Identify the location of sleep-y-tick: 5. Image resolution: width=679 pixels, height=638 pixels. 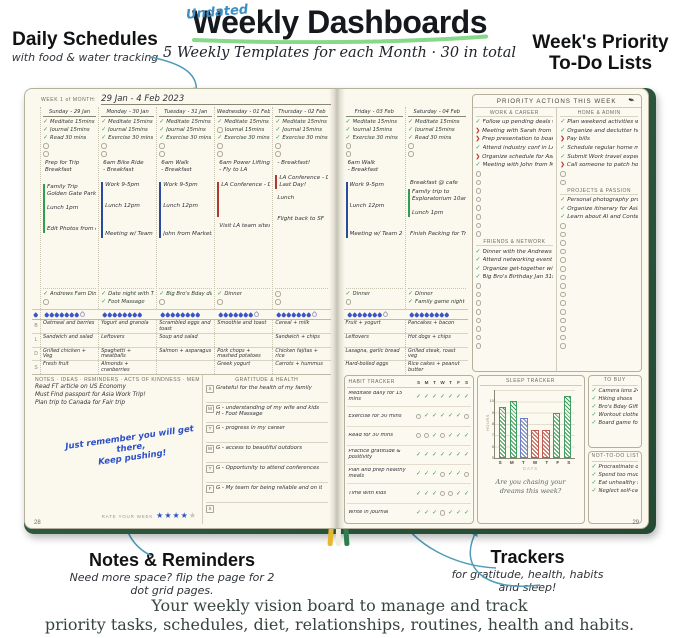
(492, 457).